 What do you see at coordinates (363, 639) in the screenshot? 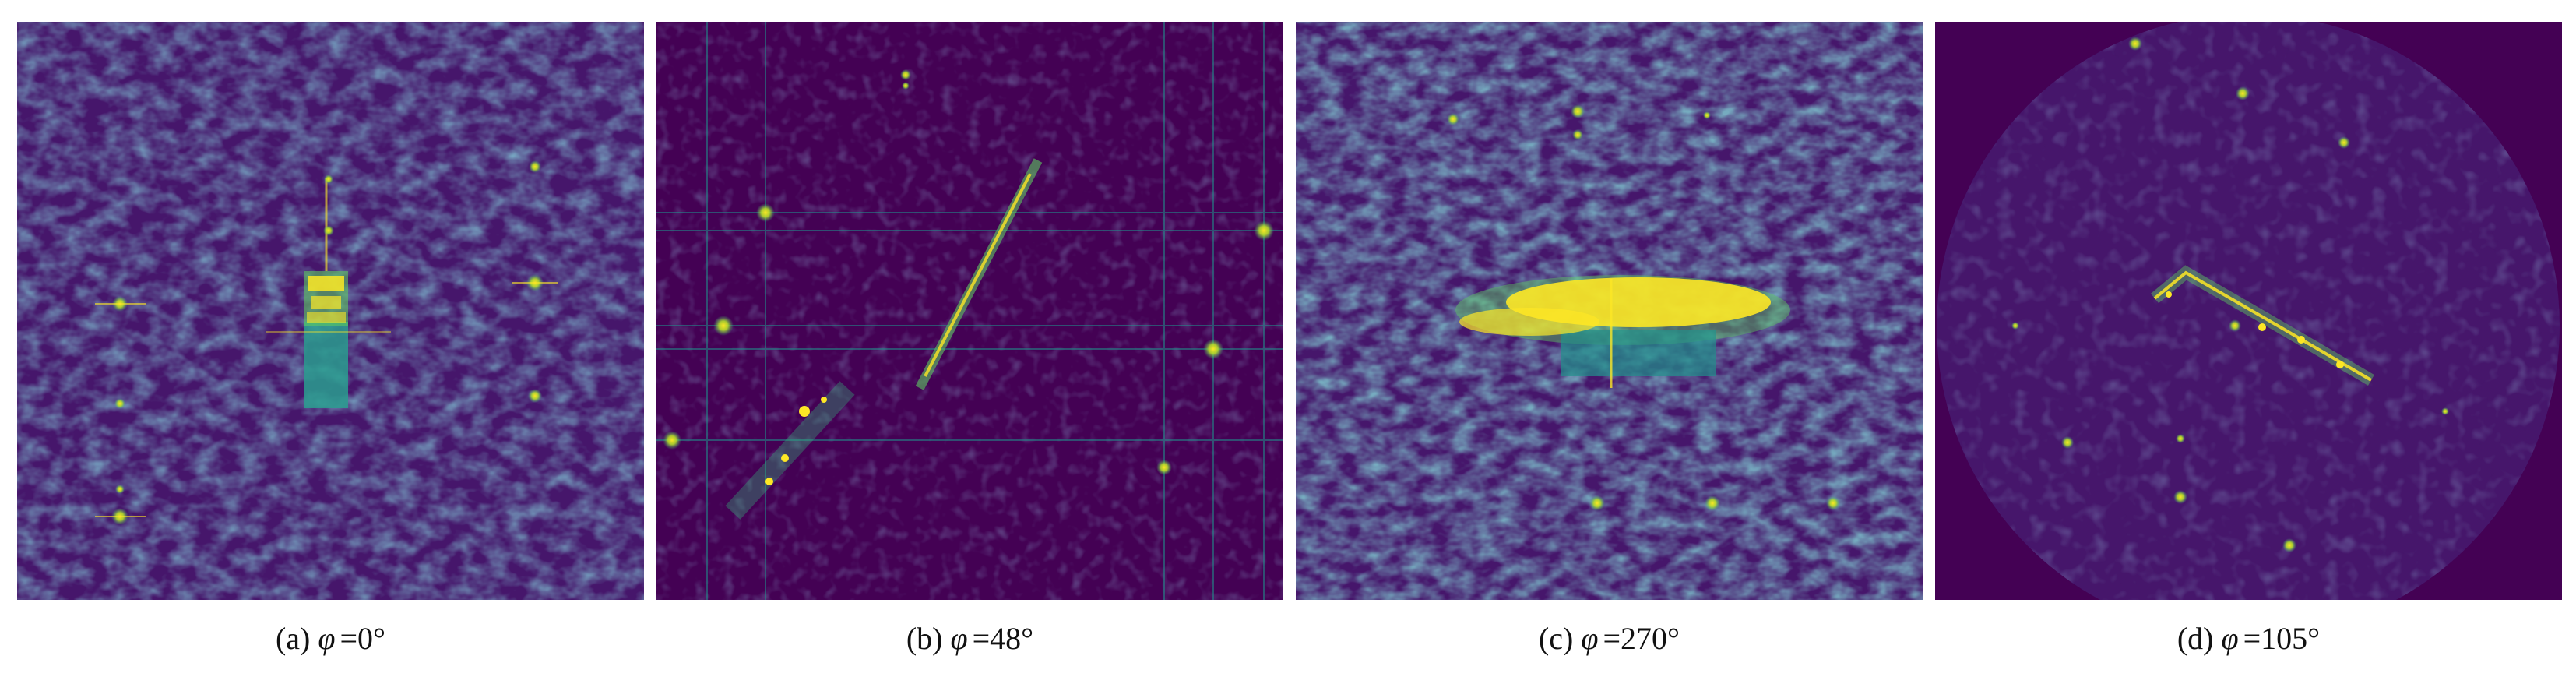
I see `panel-a-value: =0°` at bounding box center [363, 639].